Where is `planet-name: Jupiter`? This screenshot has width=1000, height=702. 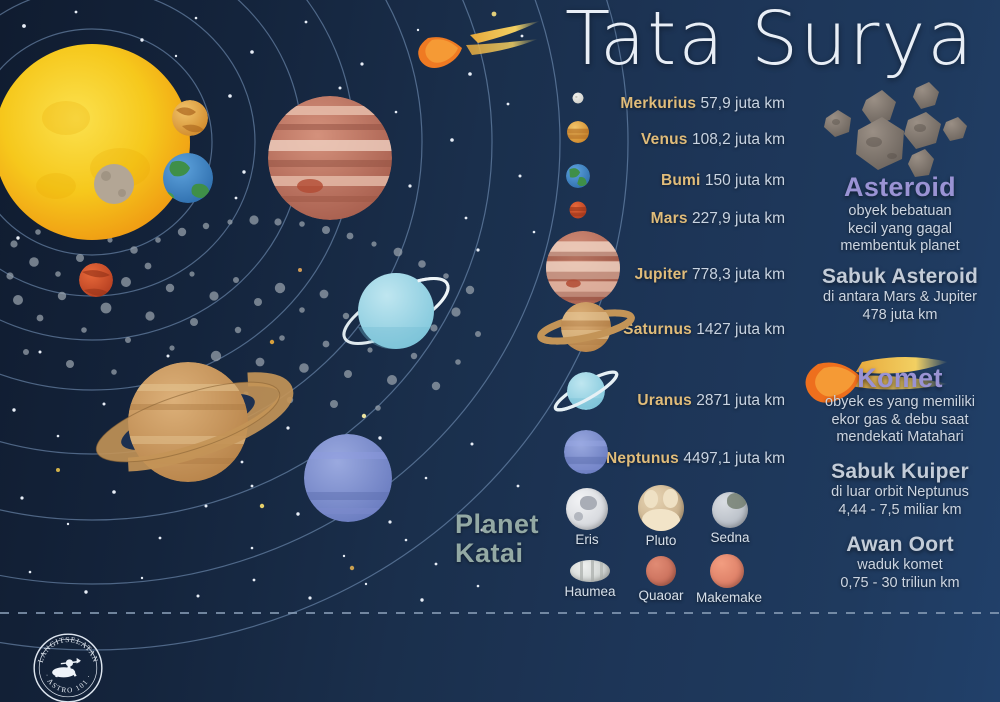 planet-name: Jupiter is located at coordinates (661, 274).